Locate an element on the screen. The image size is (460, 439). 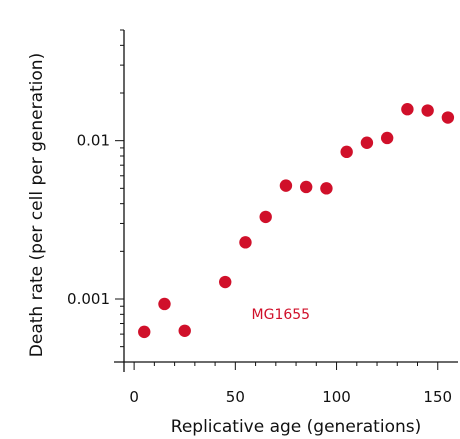
x-tick-label: 100 is located at coordinates (336, 397).